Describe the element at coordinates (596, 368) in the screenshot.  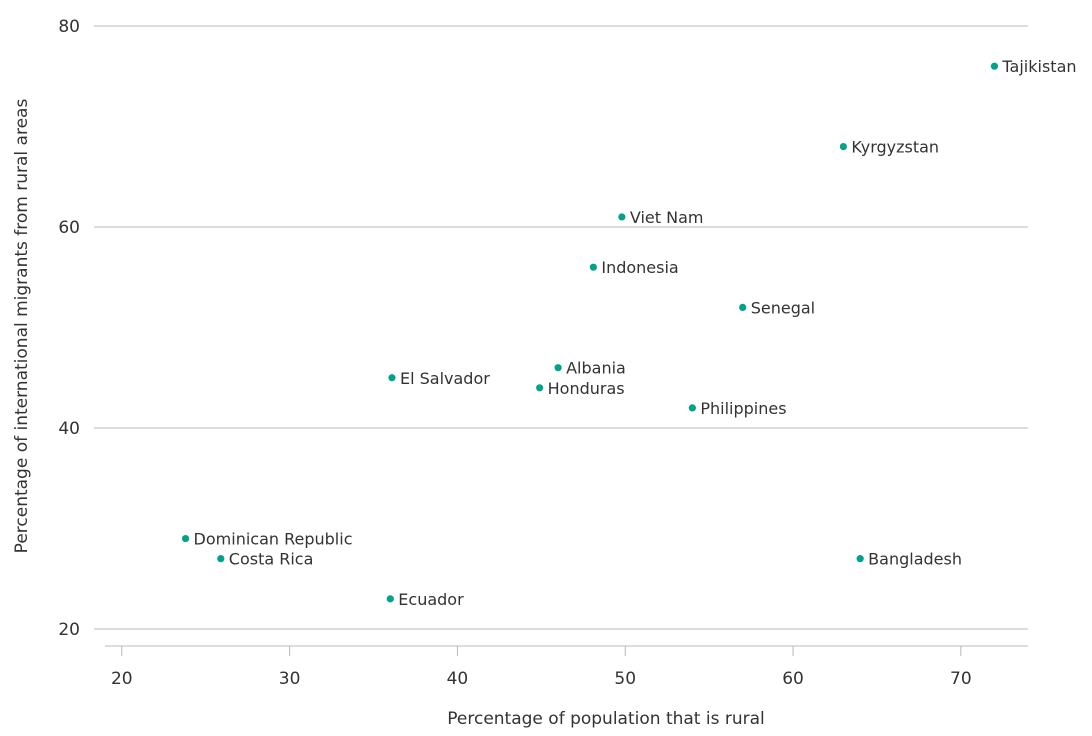
I see `data-point-label: Albania` at that location.